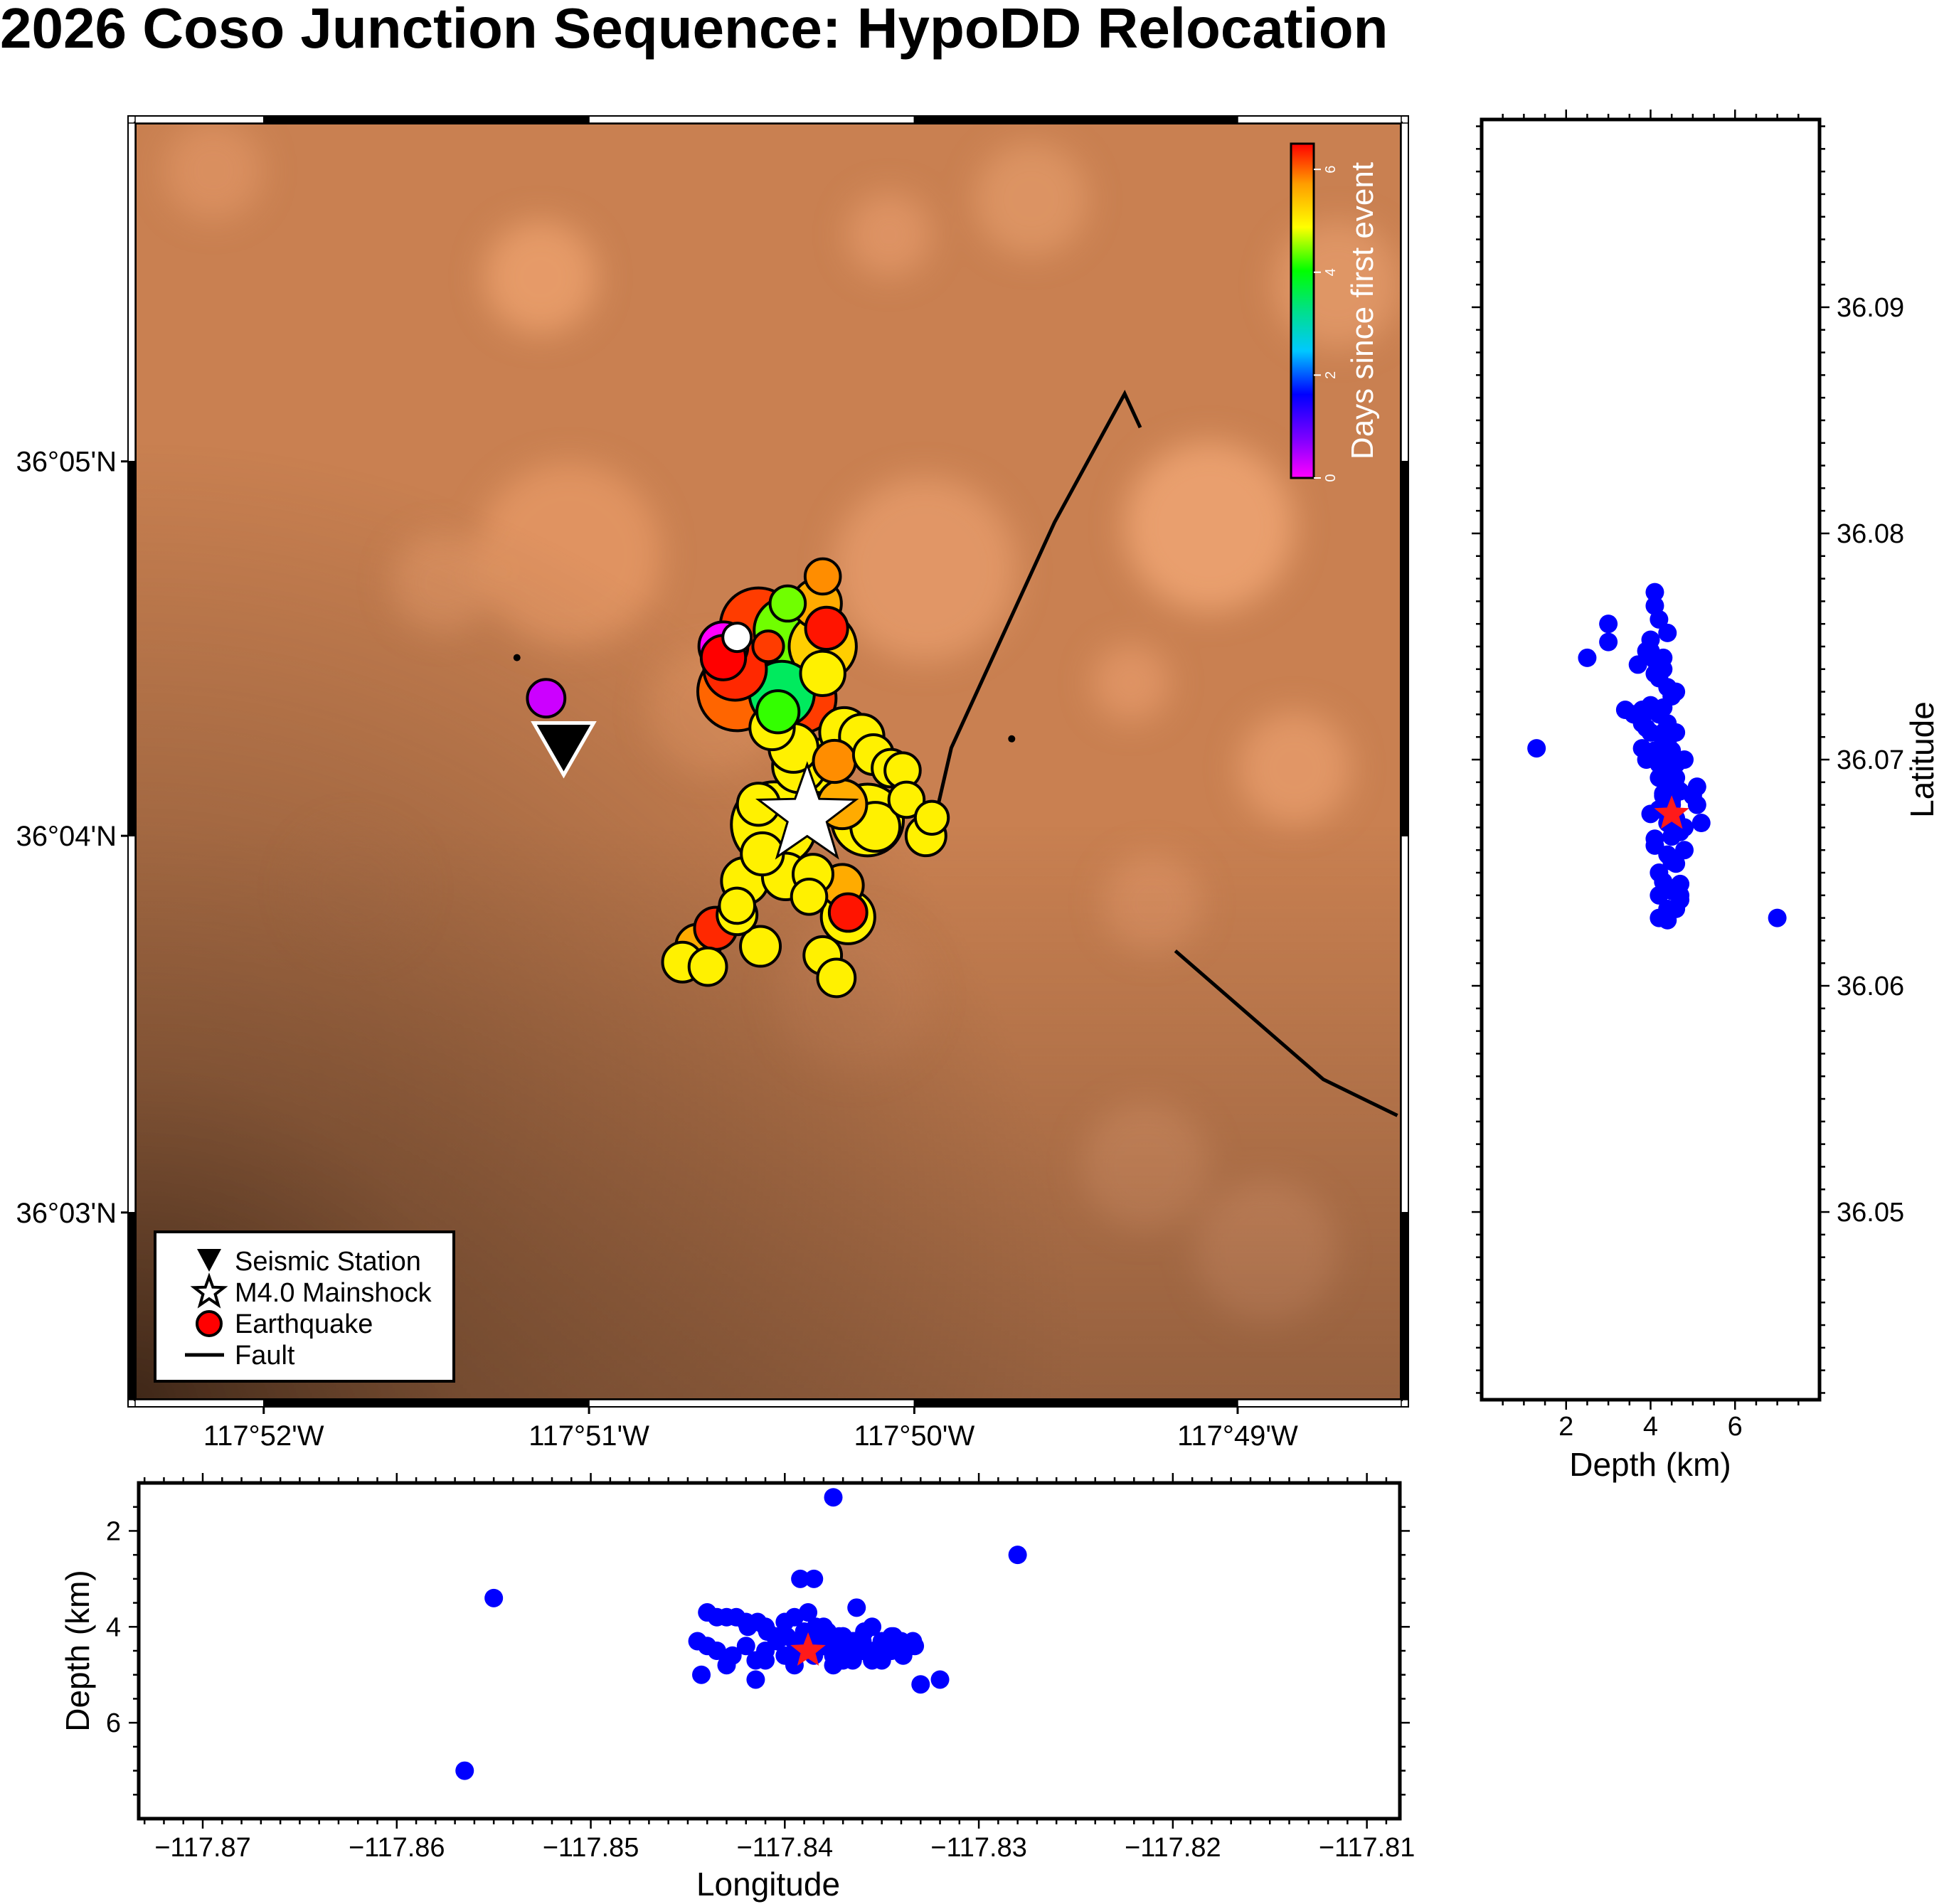  What do you see at coordinates (328, 1262) in the screenshot?
I see `legend-label-station: Seismic Station` at bounding box center [328, 1262].